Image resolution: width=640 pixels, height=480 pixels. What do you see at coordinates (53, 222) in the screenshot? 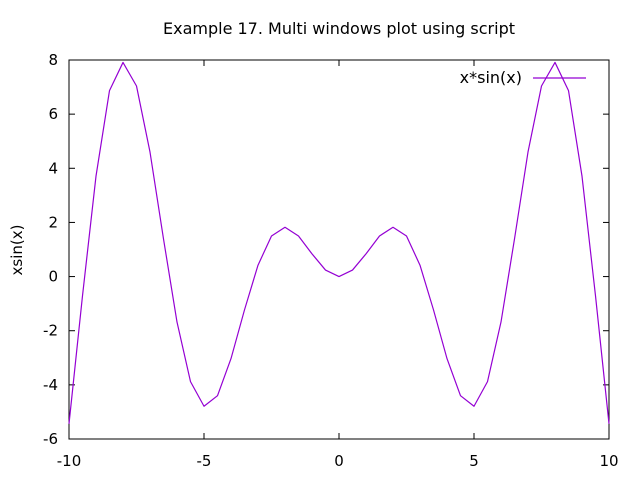
I see `y-tick-label: 2` at bounding box center [53, 222].